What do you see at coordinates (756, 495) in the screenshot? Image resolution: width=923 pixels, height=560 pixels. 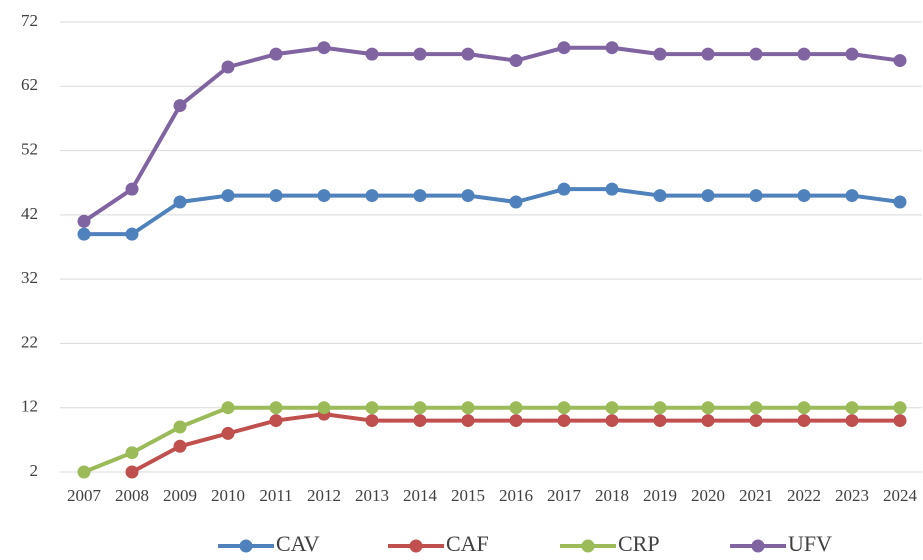 I see `x-tick-label: 2021` at bounding box center [756, 495].